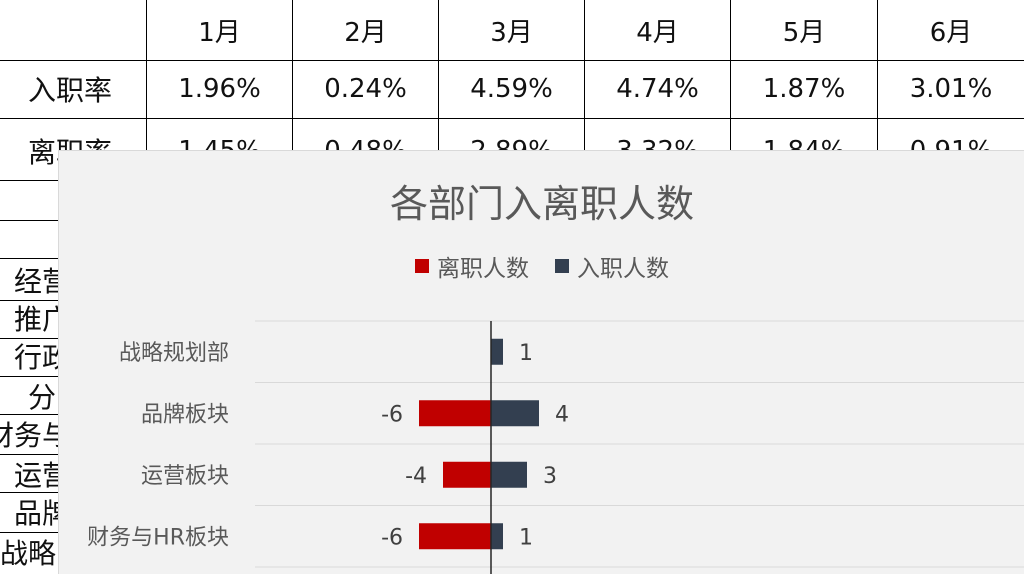  Describe the element at coordinates (37, 475) in the screenshot. I see `partial-label: 运营` at that location.